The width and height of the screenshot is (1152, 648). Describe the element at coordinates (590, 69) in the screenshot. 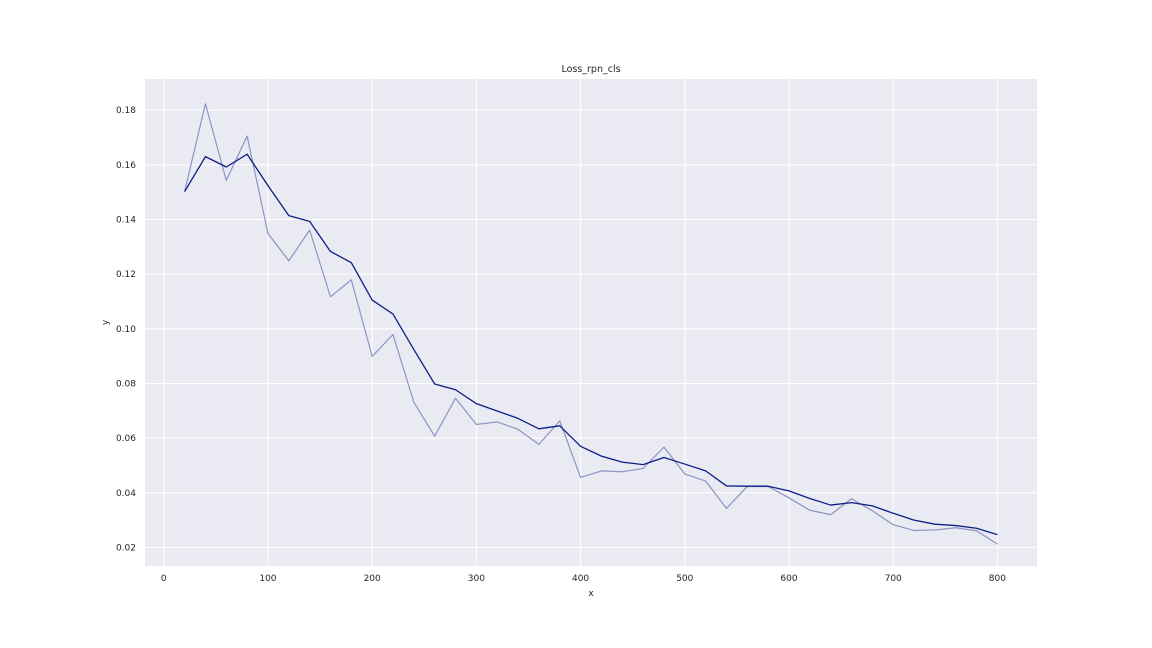

I see `chart-title: Loss_rpn_cls` at that location.